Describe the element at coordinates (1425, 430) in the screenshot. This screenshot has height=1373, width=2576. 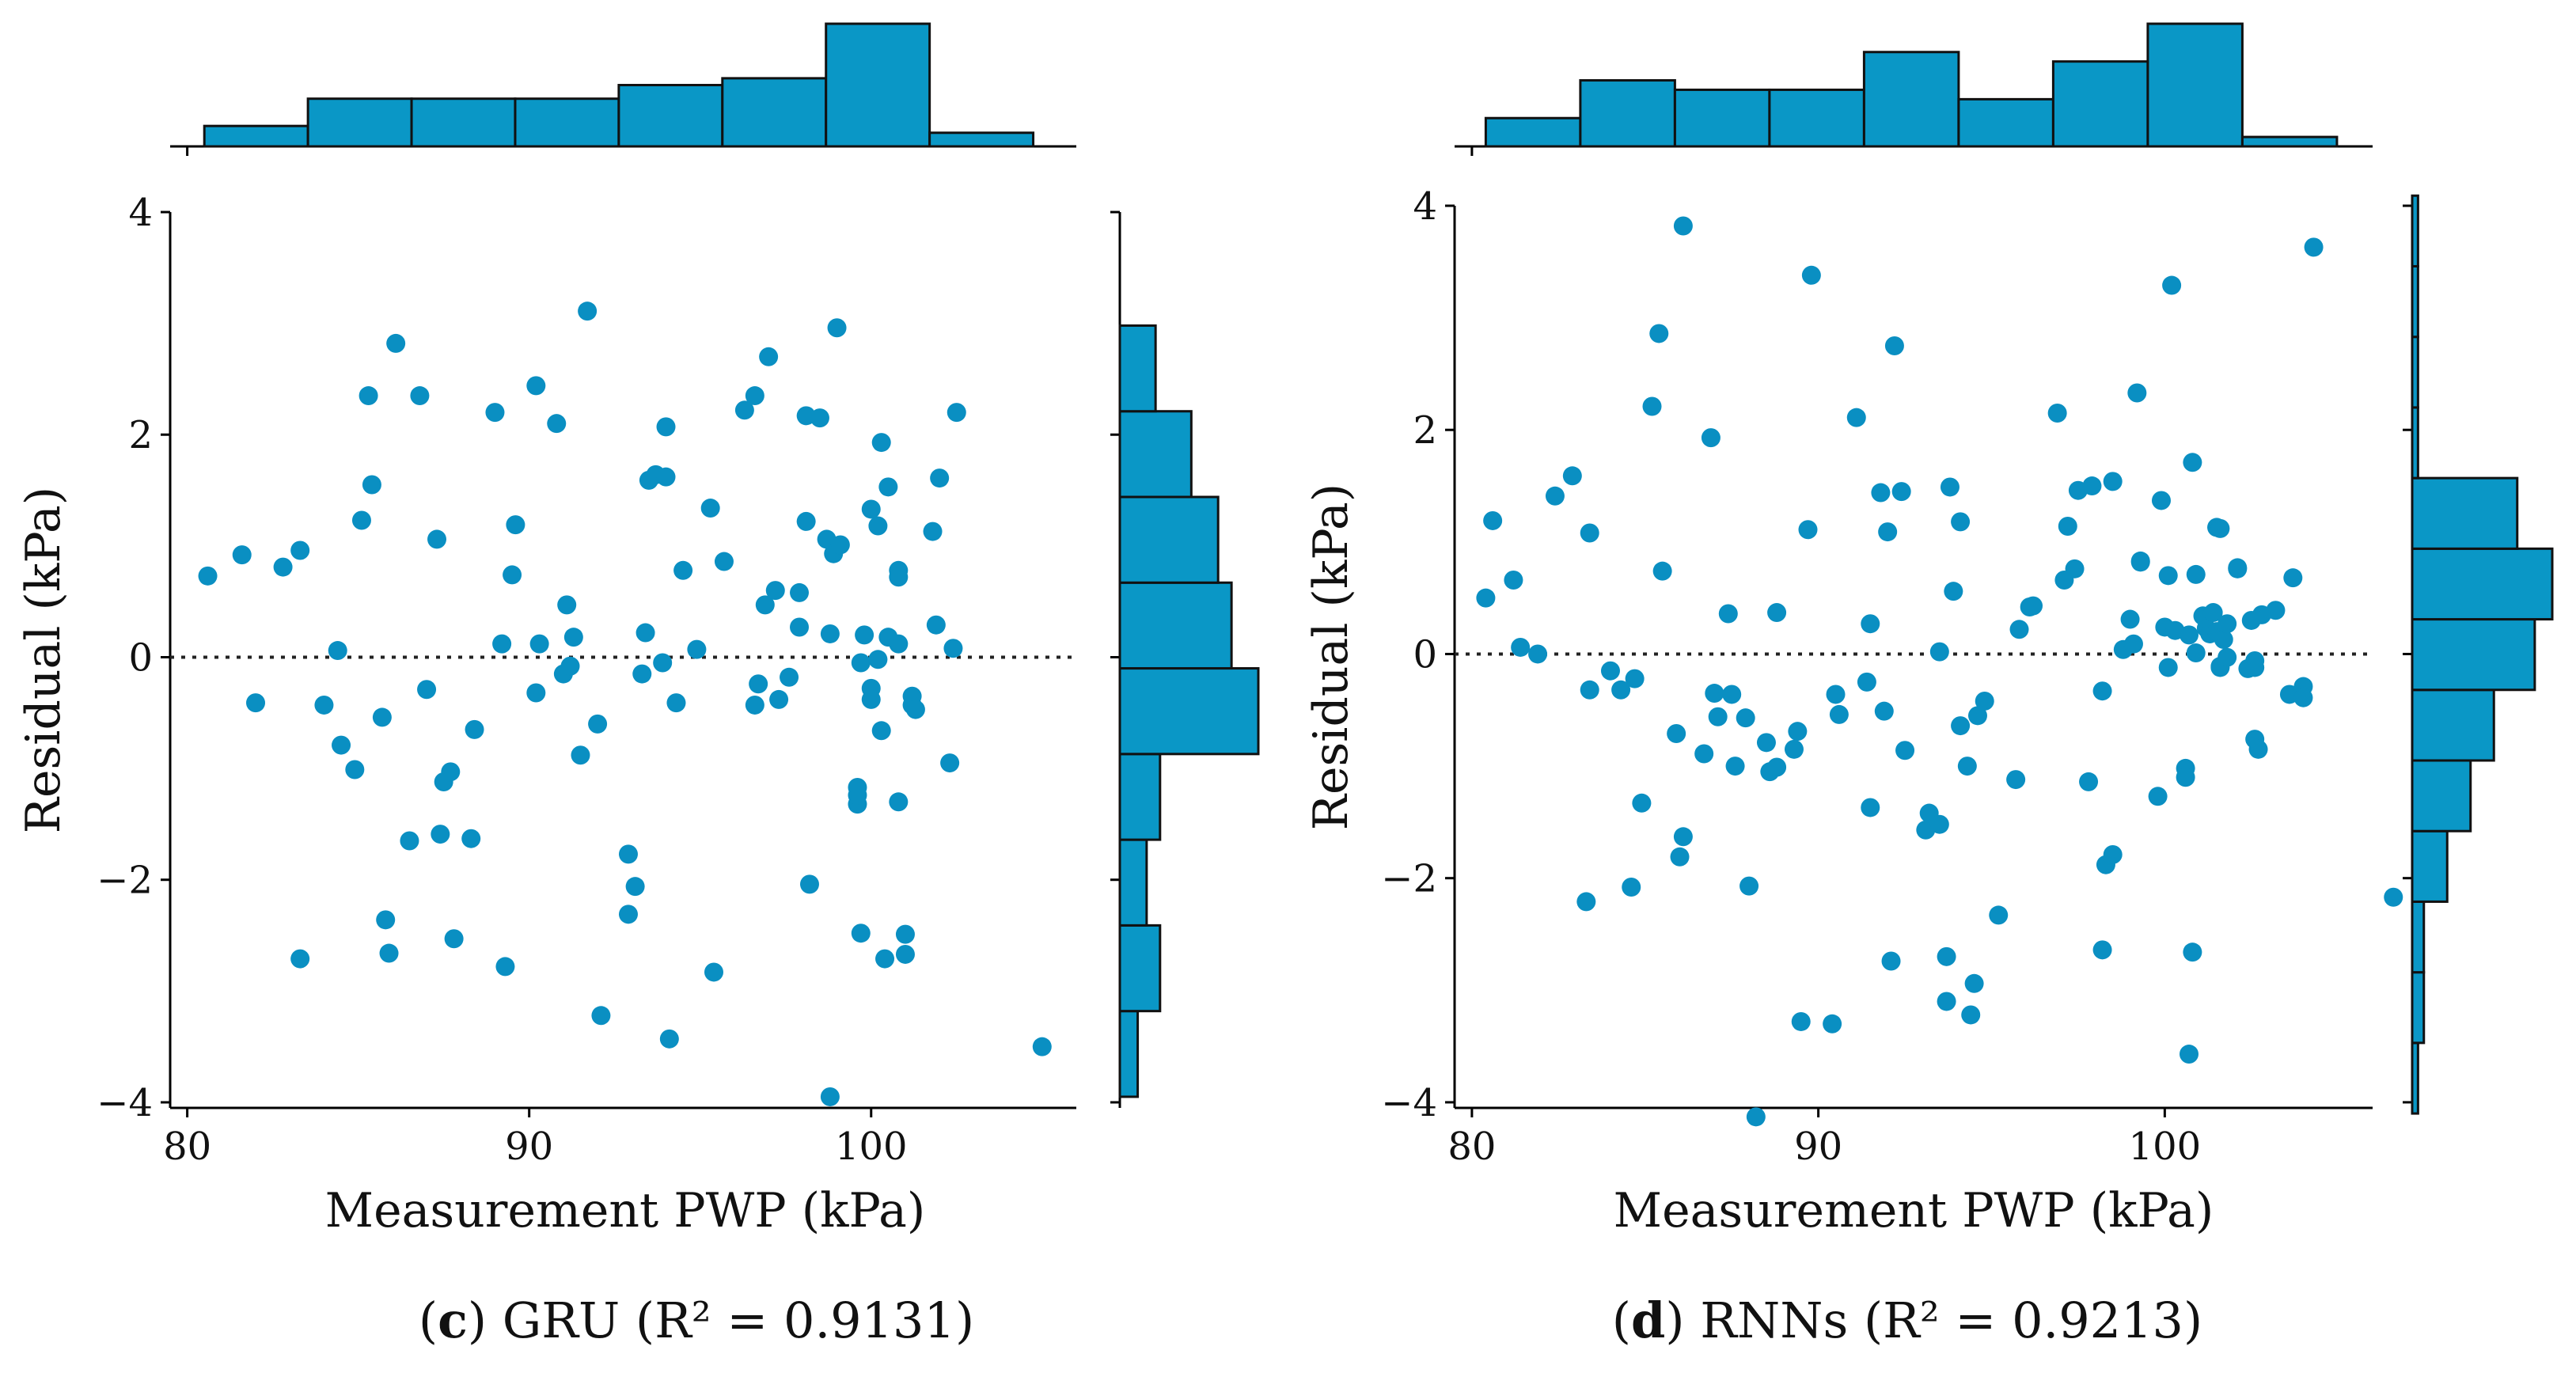
I see `y-tick-label: 2` at that location.